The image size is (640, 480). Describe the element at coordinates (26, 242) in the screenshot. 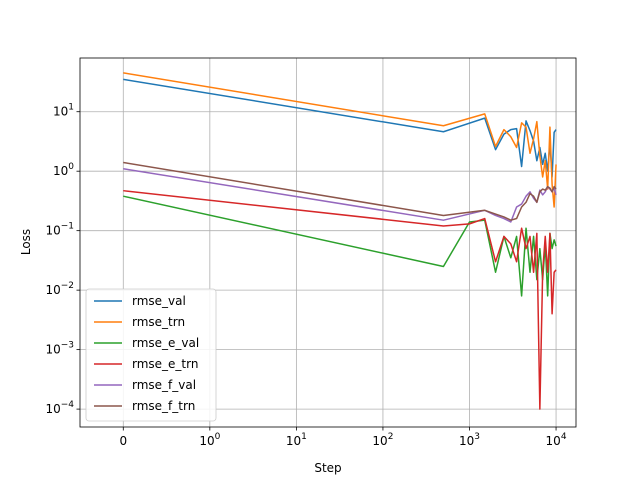

I see `y-axis-label: Loss` at that location.